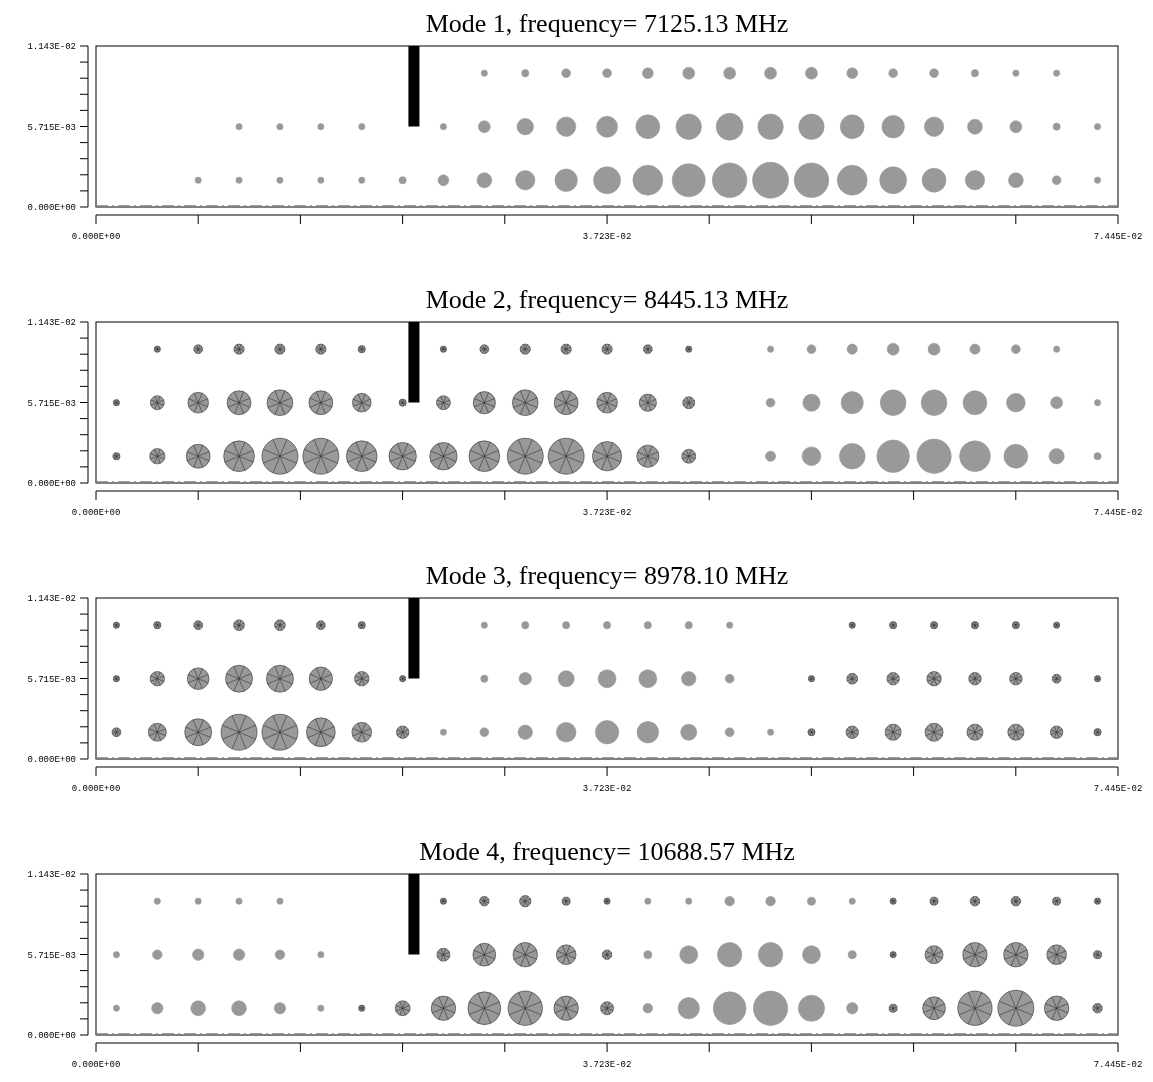  Describe the element at coordinates (607, 23) in the screenshot. I see `chart-title: Mode 1, frequency= 7125.13 MHz` at that location.